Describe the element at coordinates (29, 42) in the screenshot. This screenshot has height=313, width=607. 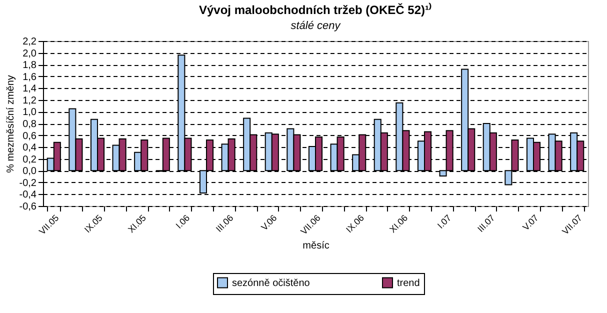
I see `y-tick-label: 2,2` at that location.